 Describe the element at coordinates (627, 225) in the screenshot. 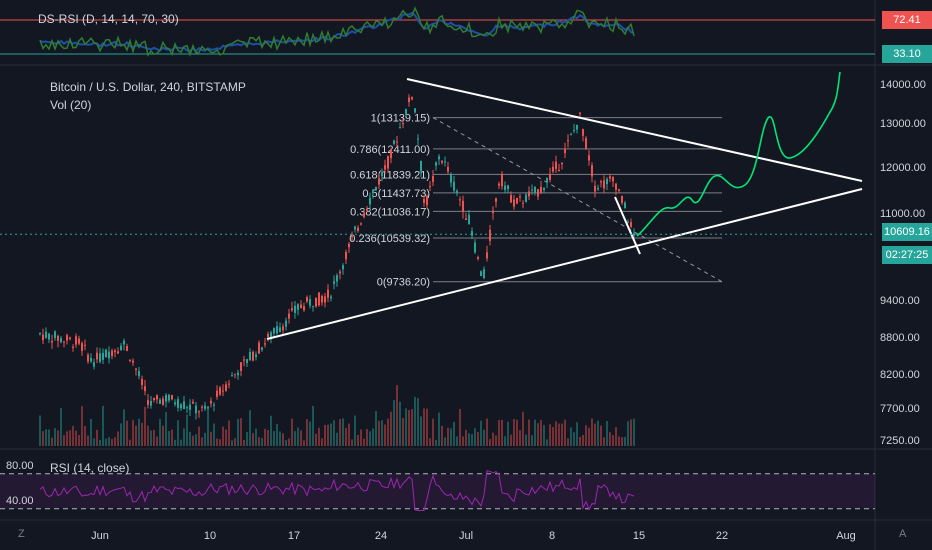

I see `drop-trend-line` at that location.